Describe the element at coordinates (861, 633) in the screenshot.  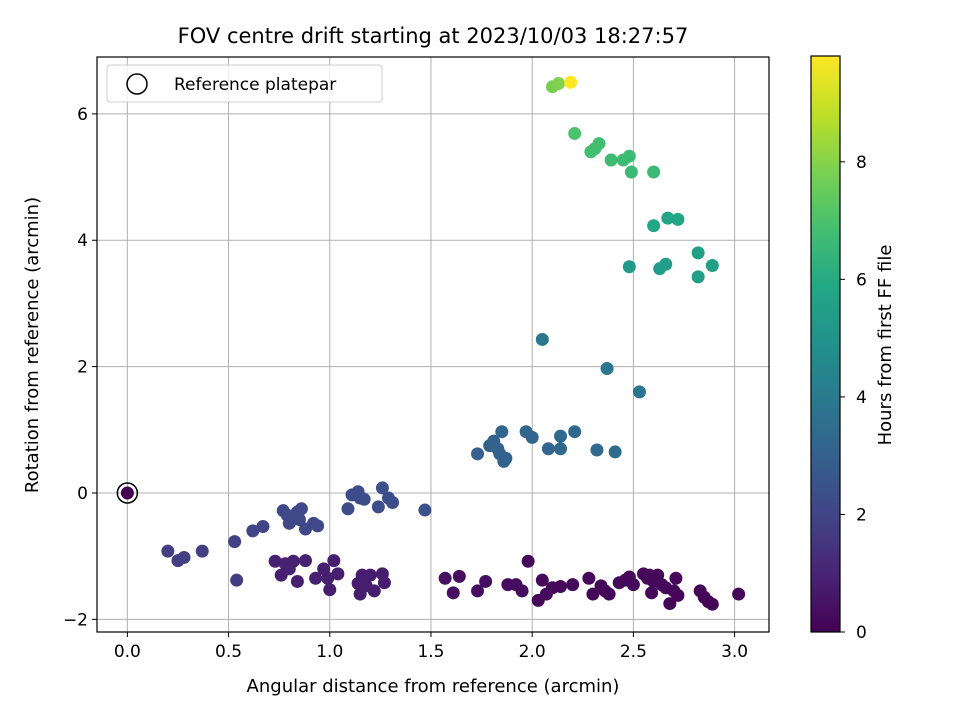
I see `colorbar-tick-label: 0` at that location.